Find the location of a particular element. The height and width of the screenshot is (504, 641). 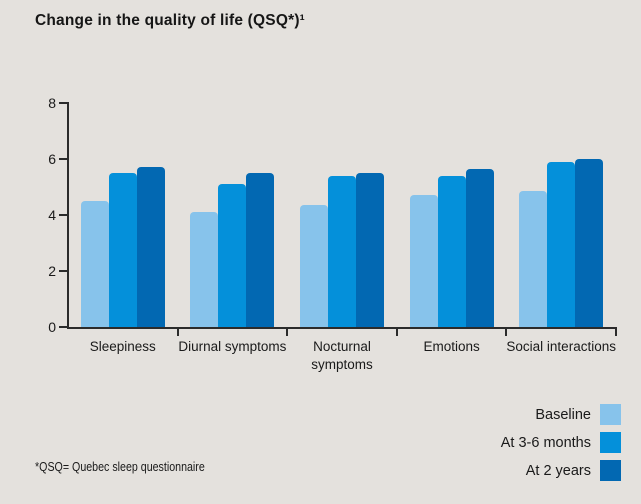

bar-sleepiness-at-2-years is located at coordinates (150, 247).